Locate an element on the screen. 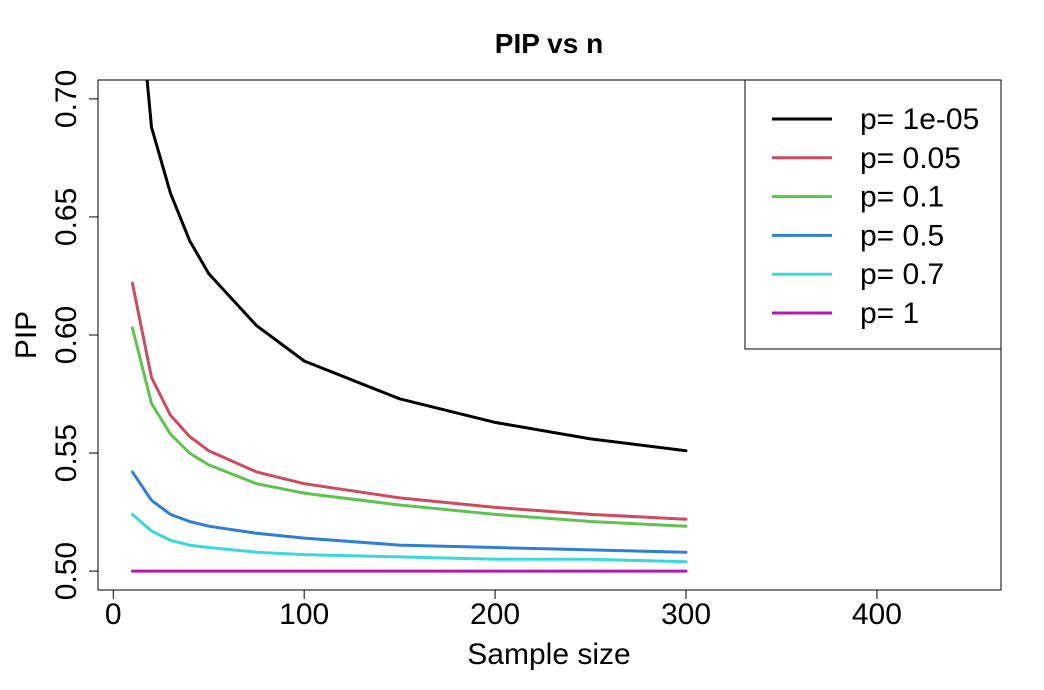 This screenshot has height=690, width=1044. legend: p= 1e-05 p= 0.05 p= 0.1 p= 0.5 p= 0.7 p= 1 is located at coordinates (873, 214).